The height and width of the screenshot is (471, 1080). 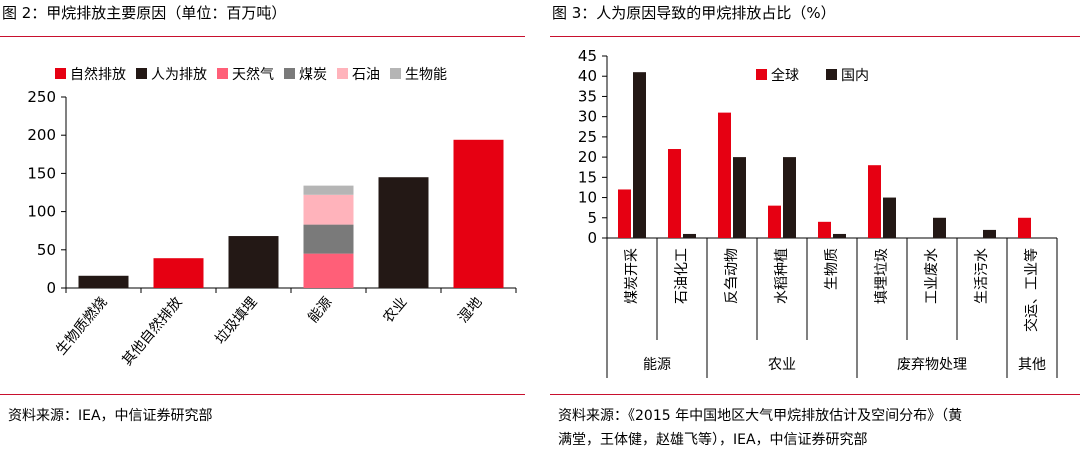 I want to click on y-tick-label-9: 45, so click(x=587, y=56).